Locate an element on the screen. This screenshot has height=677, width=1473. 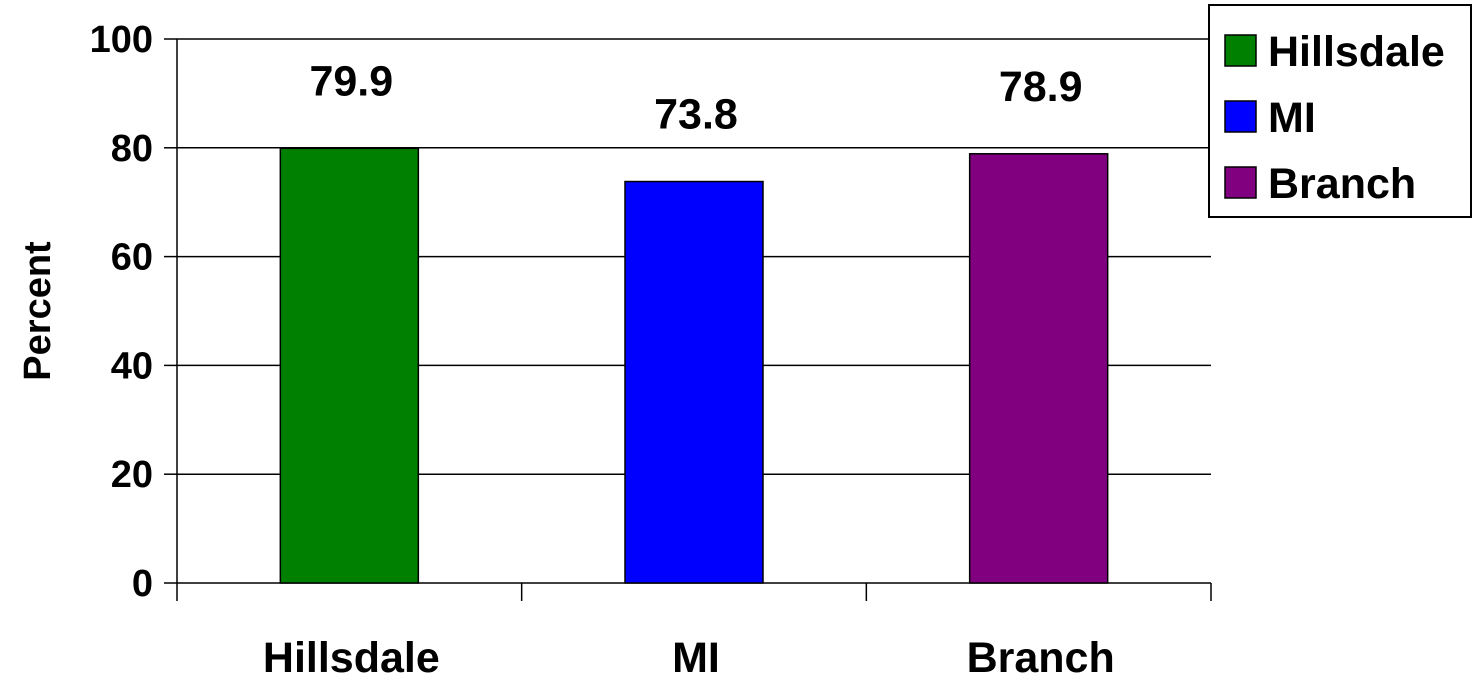
x-tick-label: MI is located at coordinates (696, 655).